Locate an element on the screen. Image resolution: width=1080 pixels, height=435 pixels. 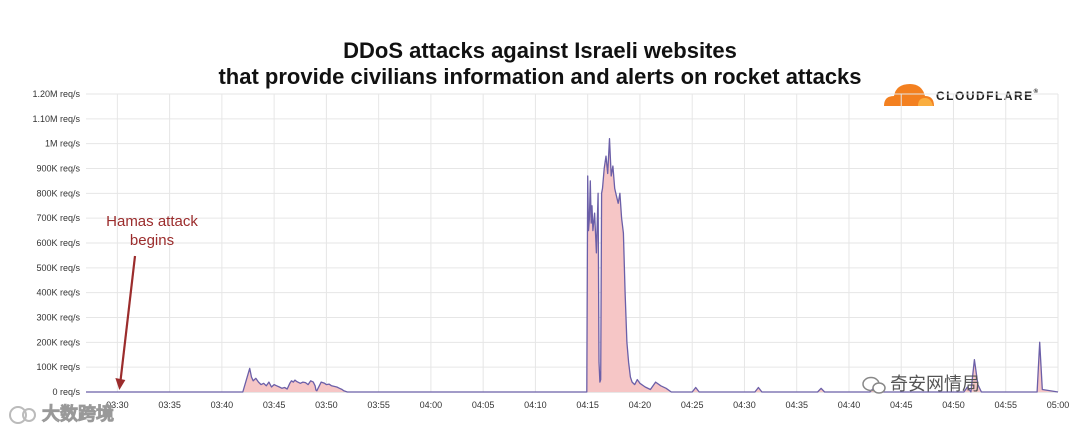
logo-wordmark: CLOUDFLARE is located at coordinates (985, 96).